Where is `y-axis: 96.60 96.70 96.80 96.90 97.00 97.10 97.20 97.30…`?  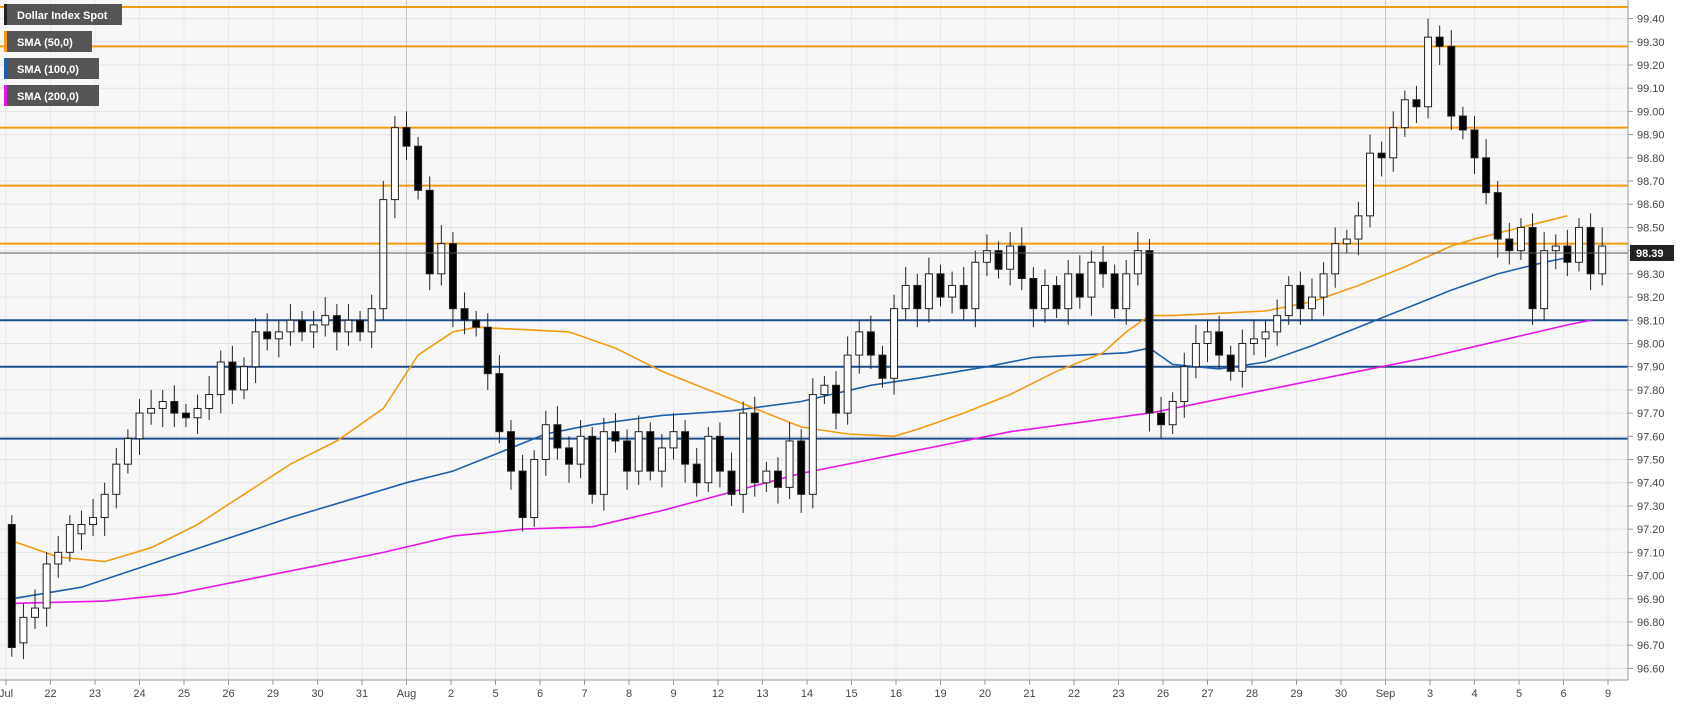 y-axis: 96.60 96.70 96.80 96.90 97.00 97.10 97.20 97.30… is located at coordinates (1646, 340).